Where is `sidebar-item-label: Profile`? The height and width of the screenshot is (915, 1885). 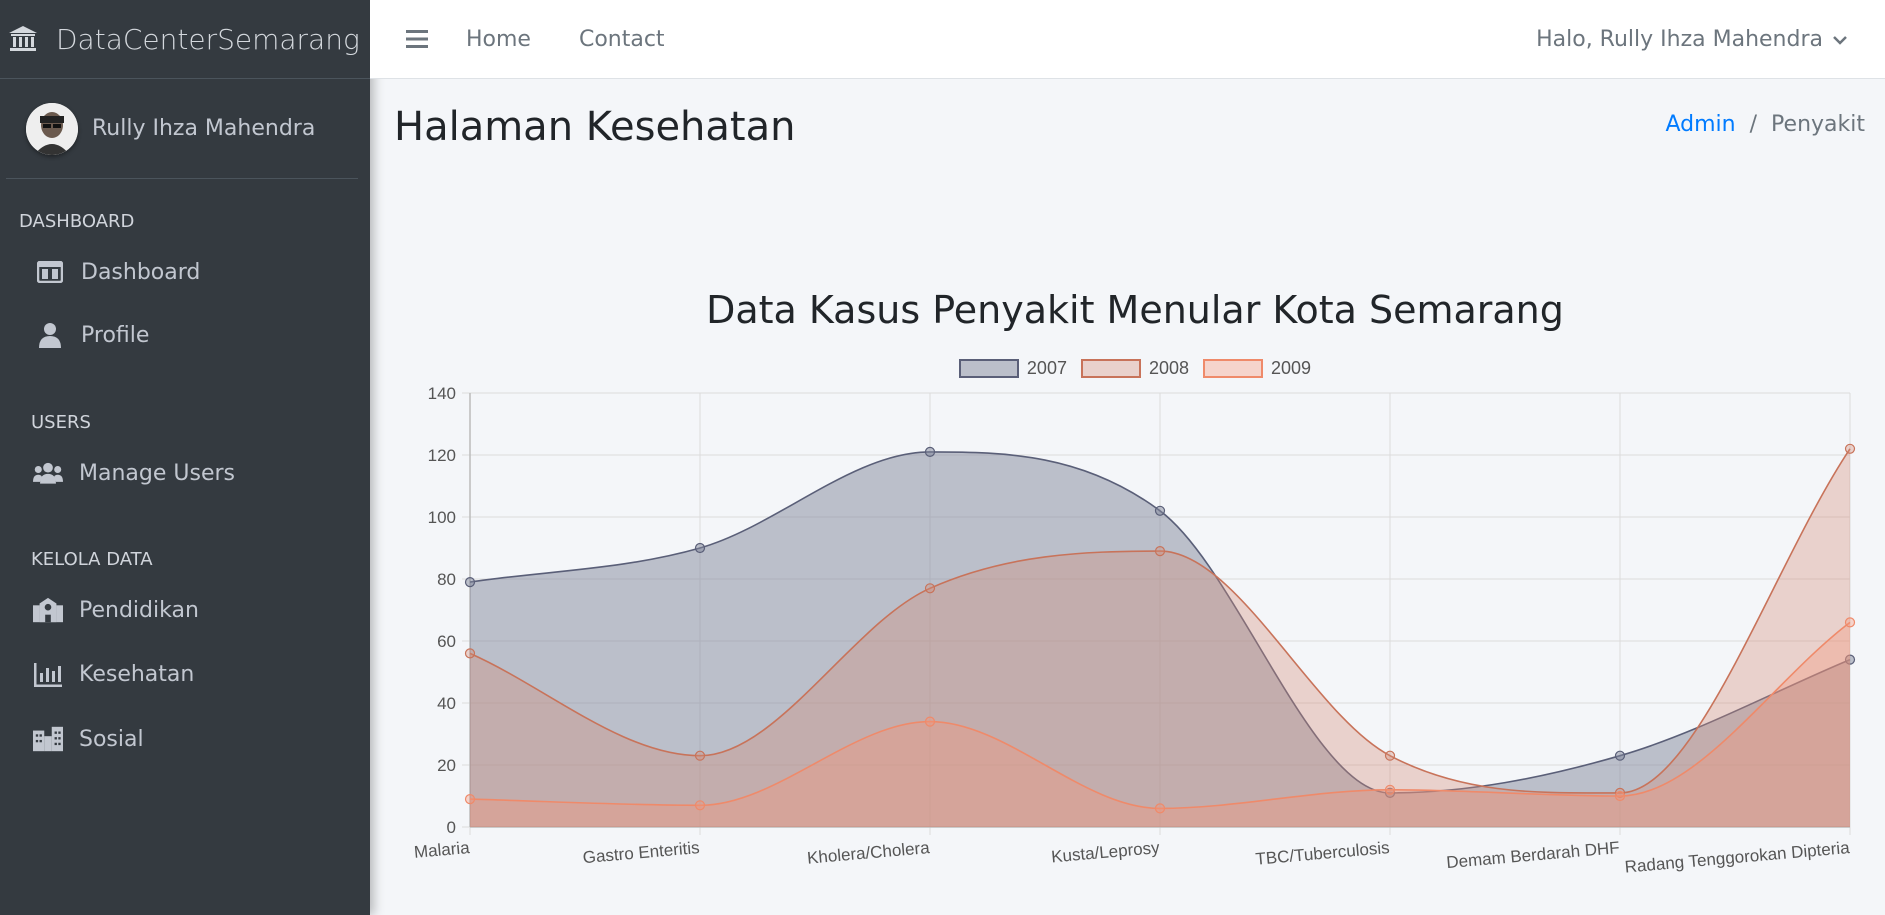
sidebar-item-label: Profile is located at coordinates (115, 335).